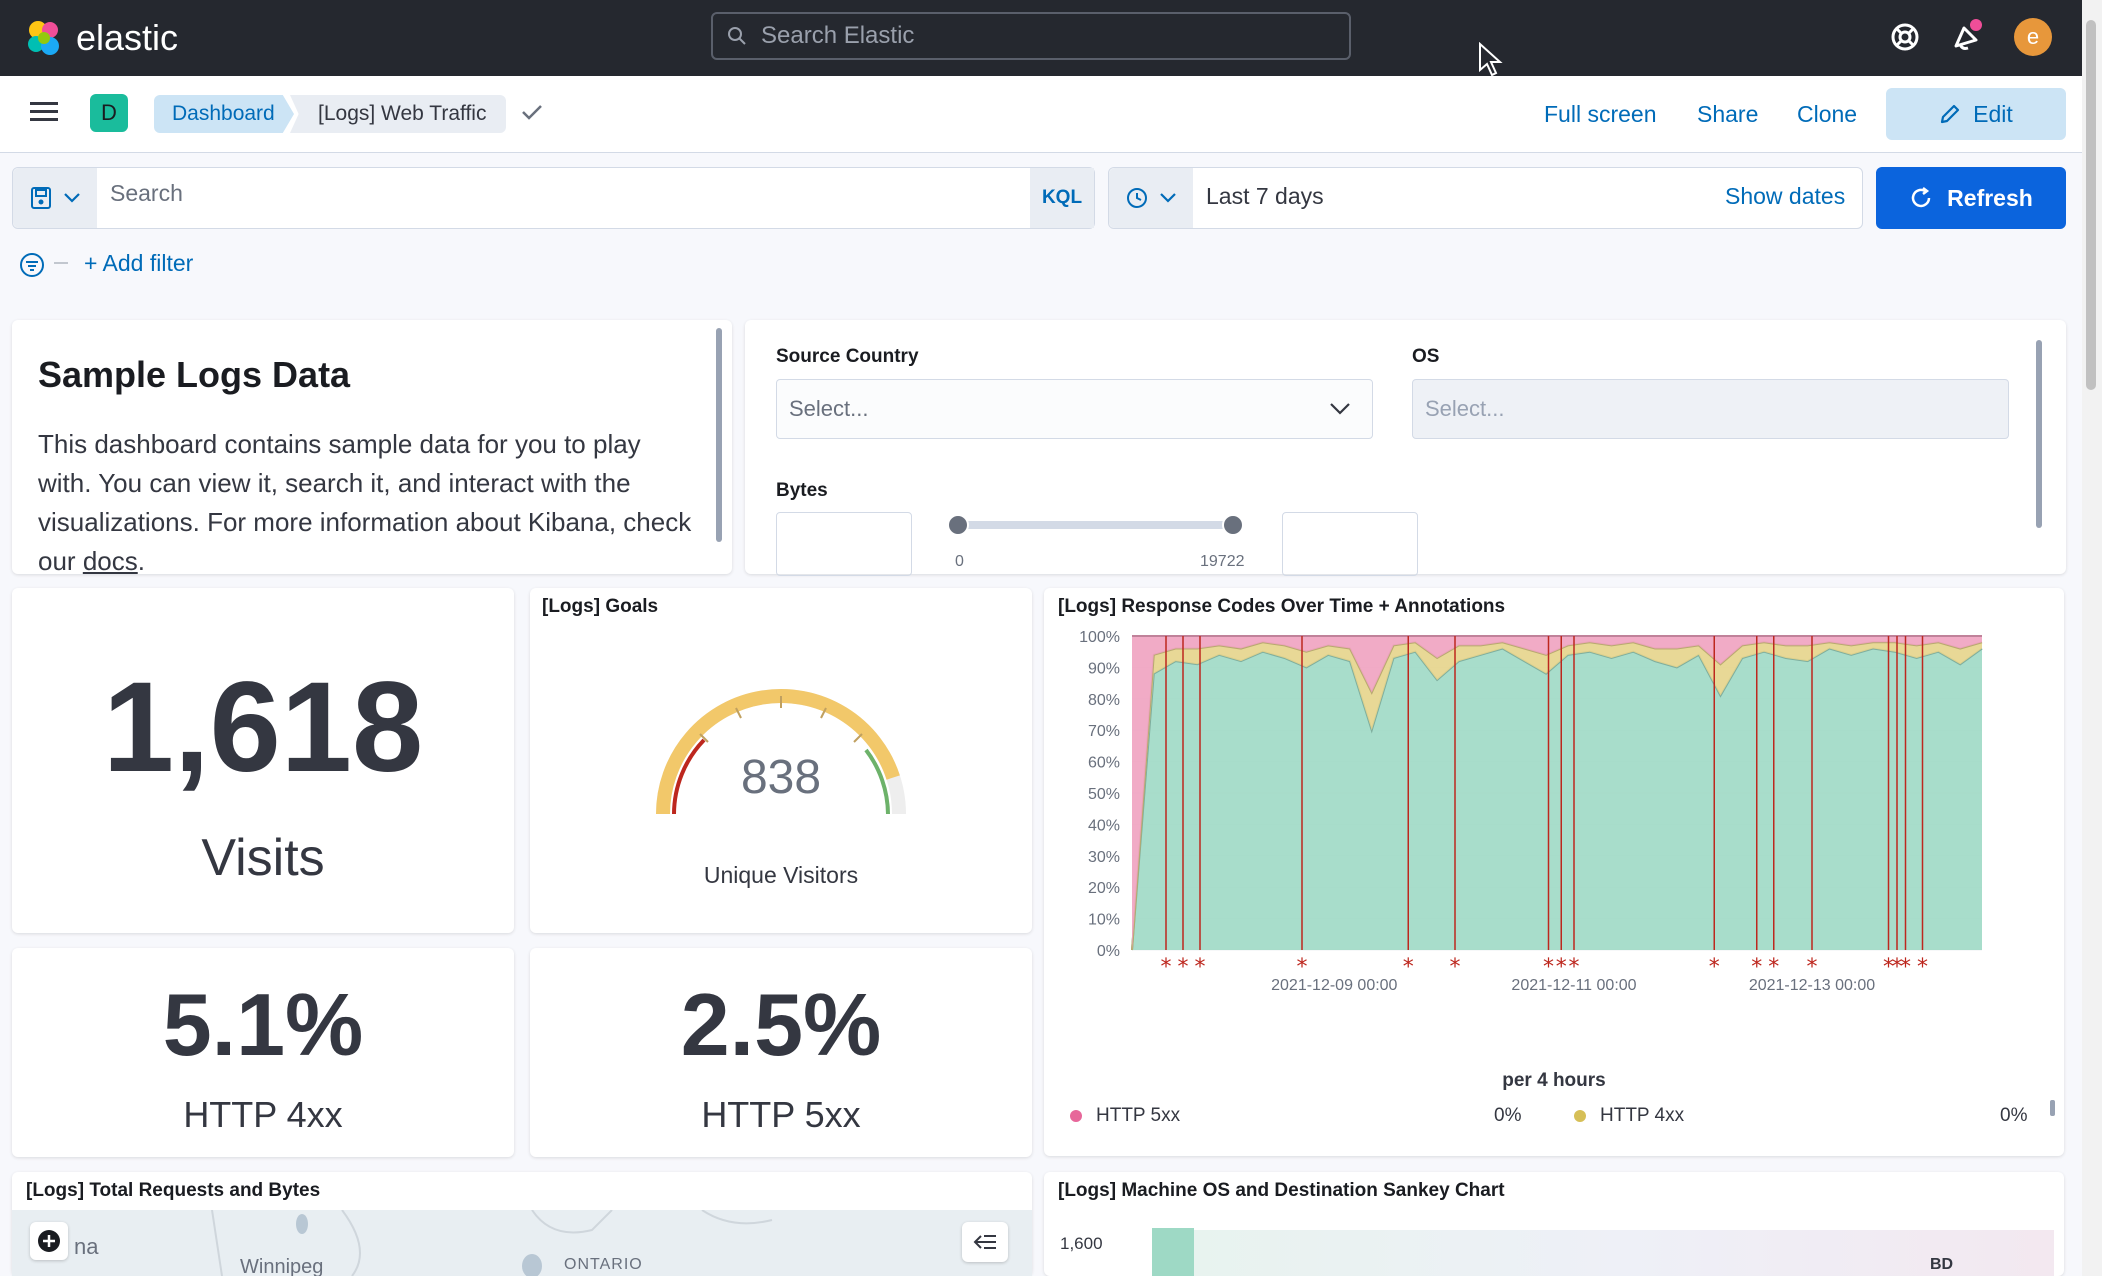 This screenshot has height=1276, width=2102. I want to click on show-dates-button: Show dates, so click(1785, 196).